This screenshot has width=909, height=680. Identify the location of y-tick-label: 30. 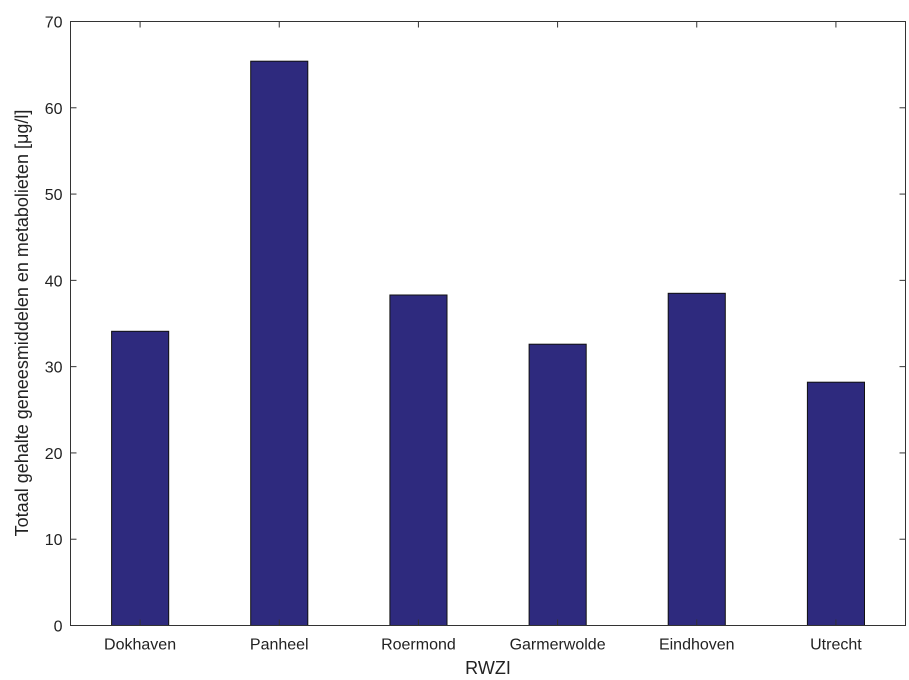
(54, 368).